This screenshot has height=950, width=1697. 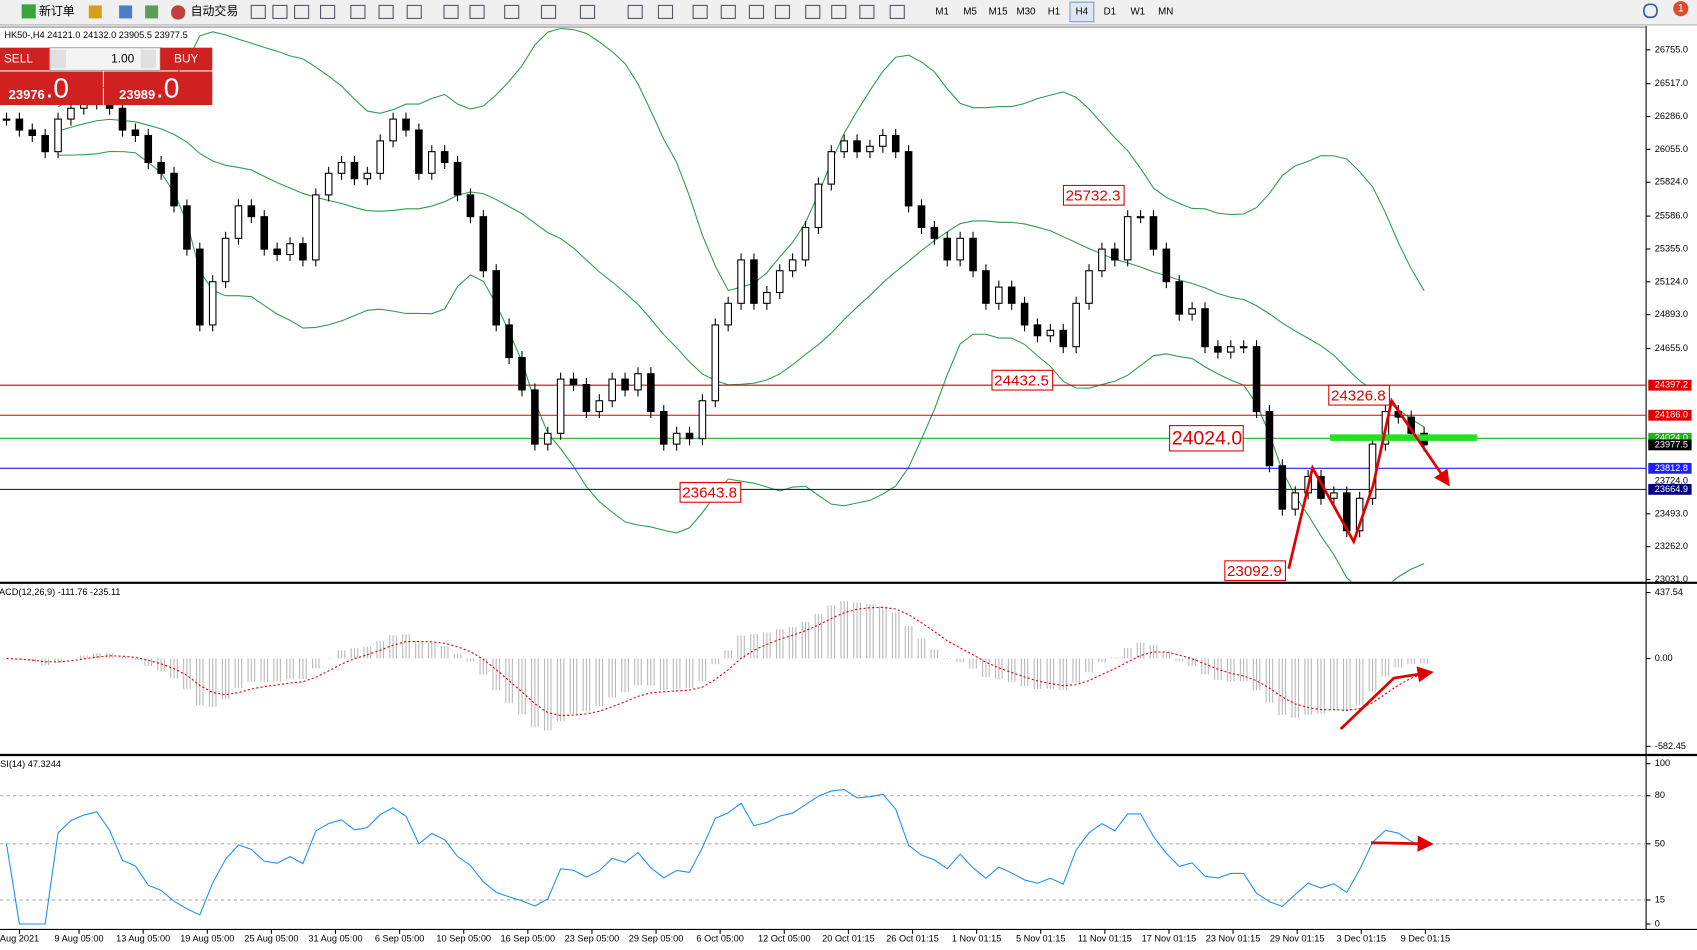 I want to click on timeframe-button: H4, so click(x=1082, y=11).